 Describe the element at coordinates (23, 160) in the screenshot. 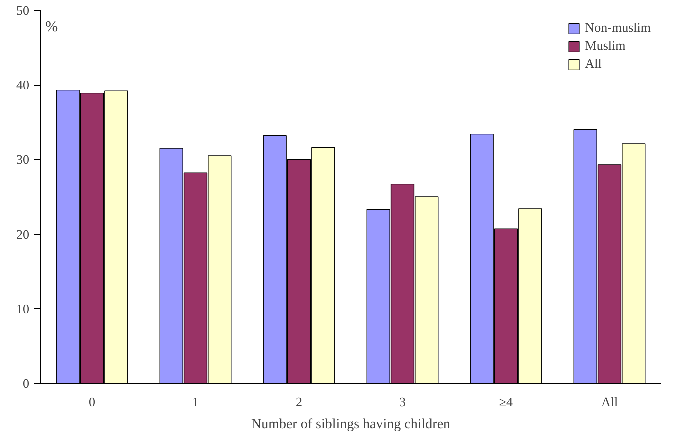

I see `y-tick-label: 30` at that location.